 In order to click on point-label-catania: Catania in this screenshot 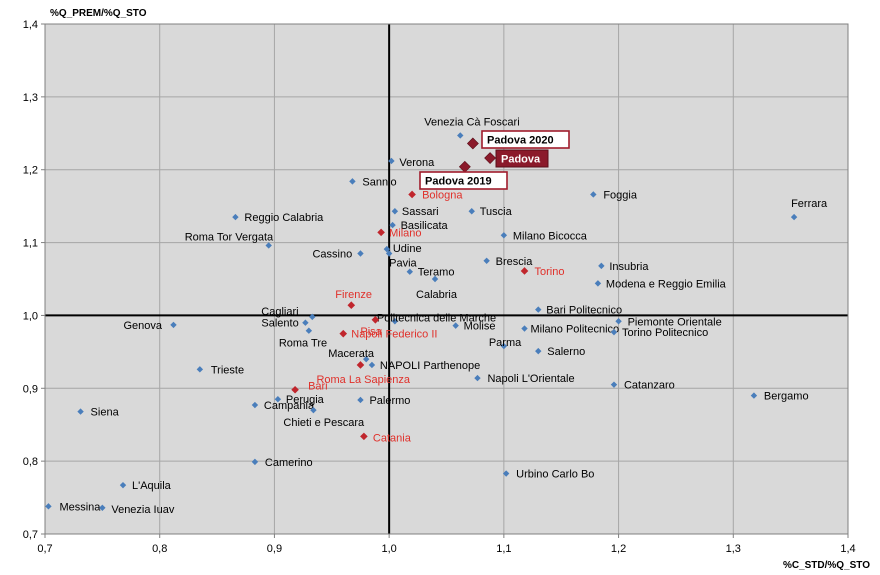, I will do `click(392, 438)`.